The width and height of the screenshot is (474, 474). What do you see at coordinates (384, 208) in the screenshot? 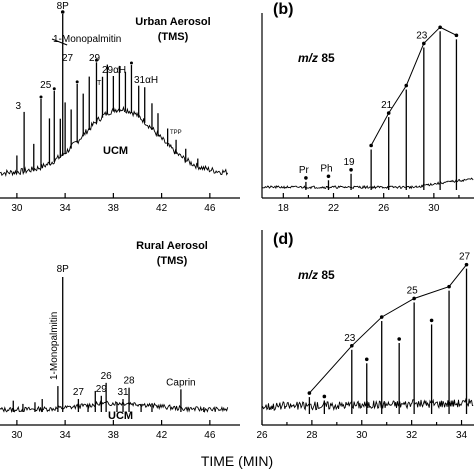
I see `b-x-tick-label: 26` at bounding box center [384, 208].